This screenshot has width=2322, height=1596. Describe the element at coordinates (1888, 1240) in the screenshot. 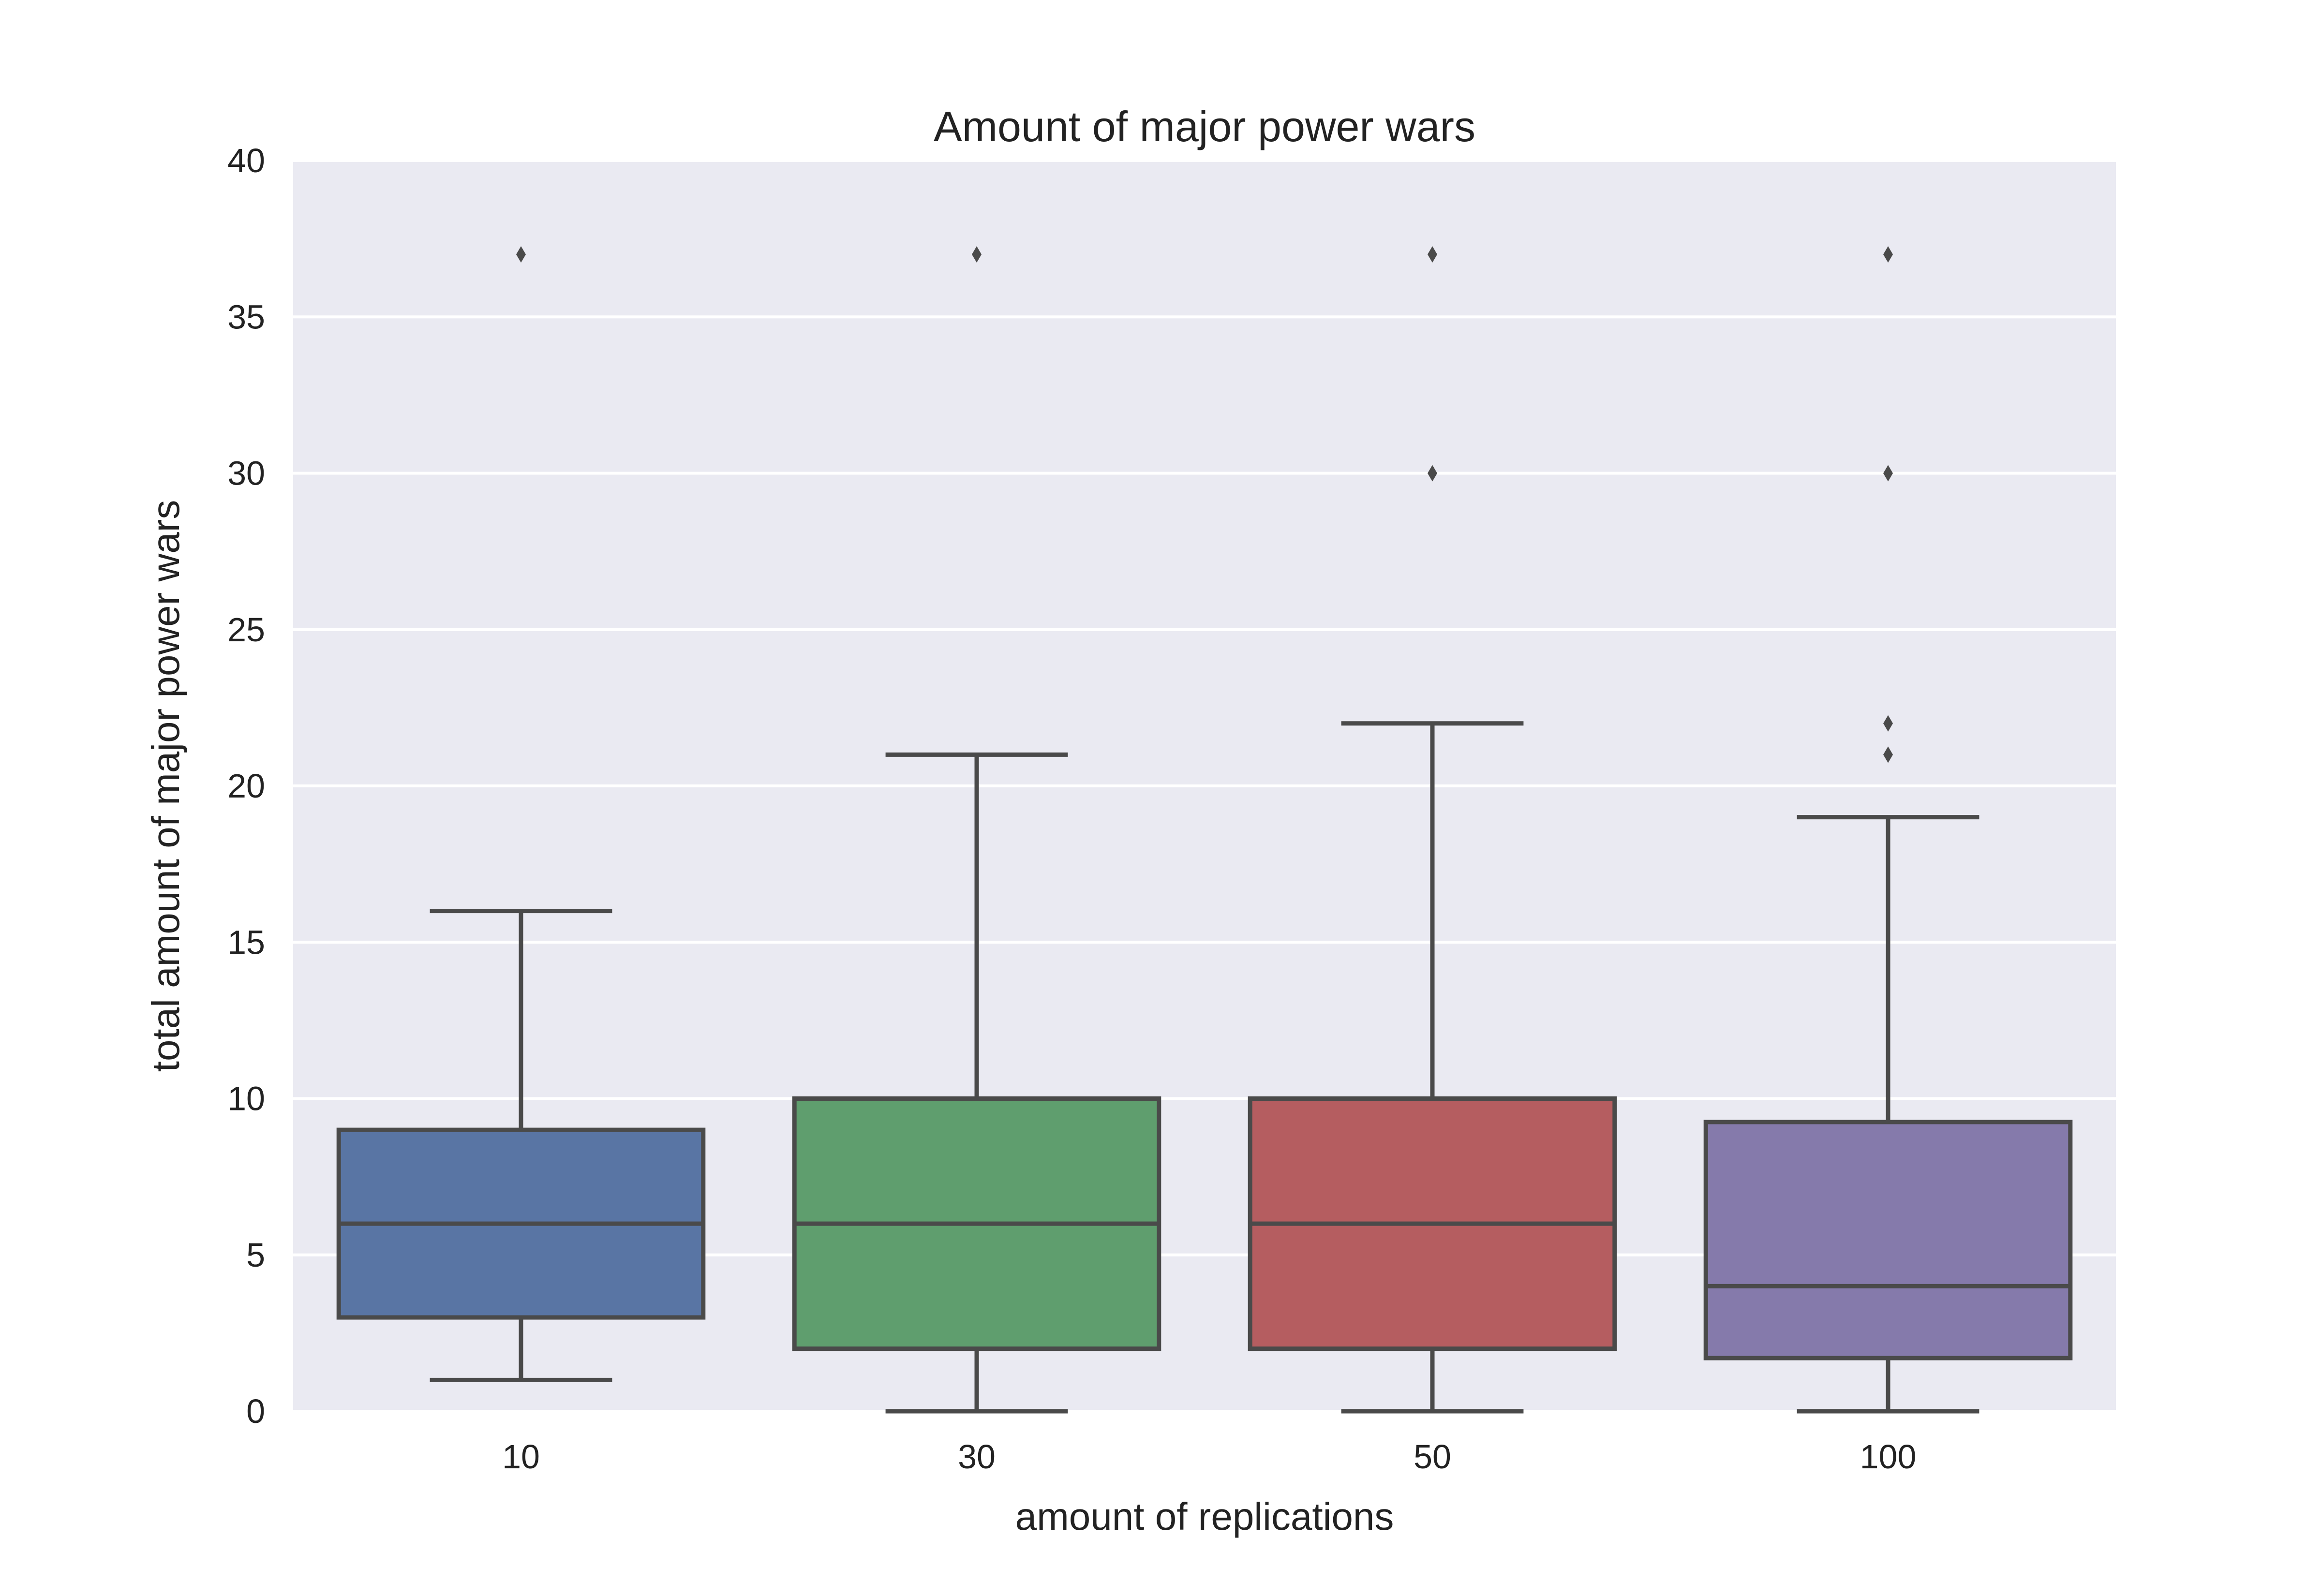

I see `box-body` at that location.